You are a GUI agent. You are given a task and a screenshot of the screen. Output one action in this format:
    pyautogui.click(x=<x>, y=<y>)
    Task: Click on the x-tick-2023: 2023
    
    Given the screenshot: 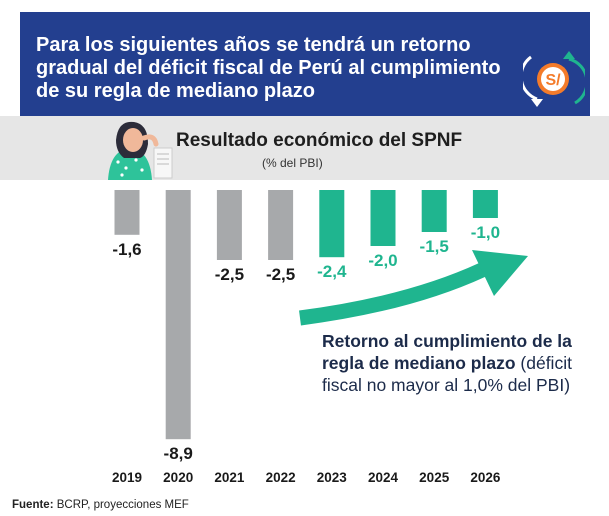 What is the action you would take?
    pyautogui.click(x=332, y=477)
    